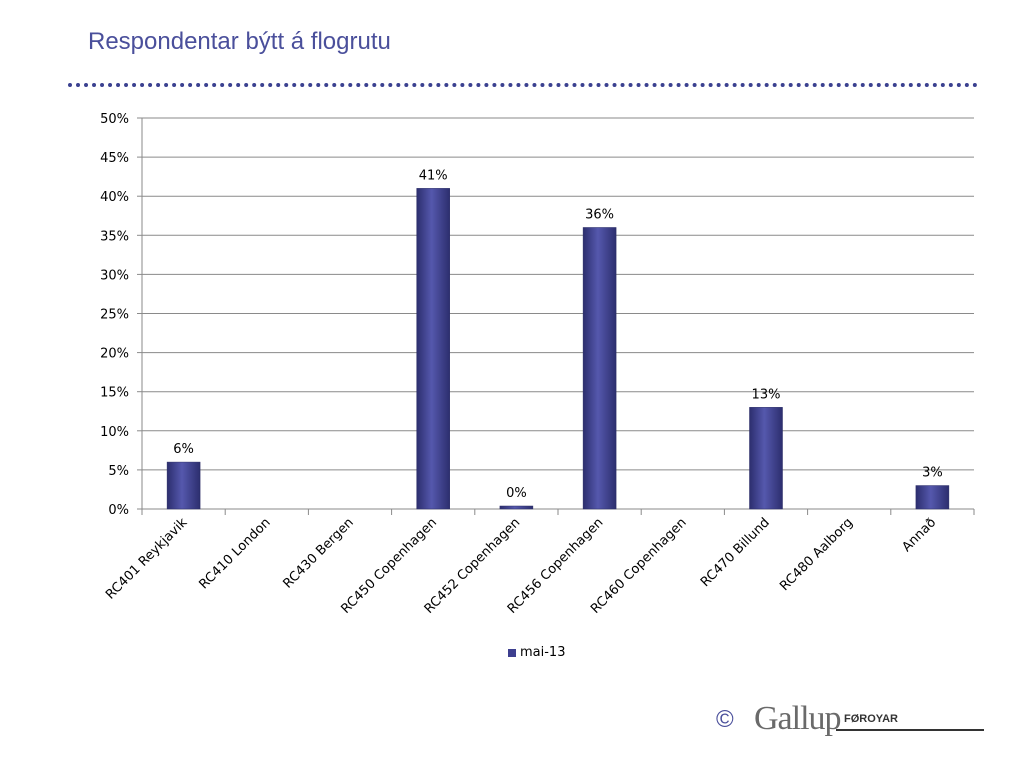 This screenshot has height=768, width=1024. What do you see at coordinates (725, 719) in the screenshot?
I see `copyright-symbol: ©` at bounding box center [725, 719].